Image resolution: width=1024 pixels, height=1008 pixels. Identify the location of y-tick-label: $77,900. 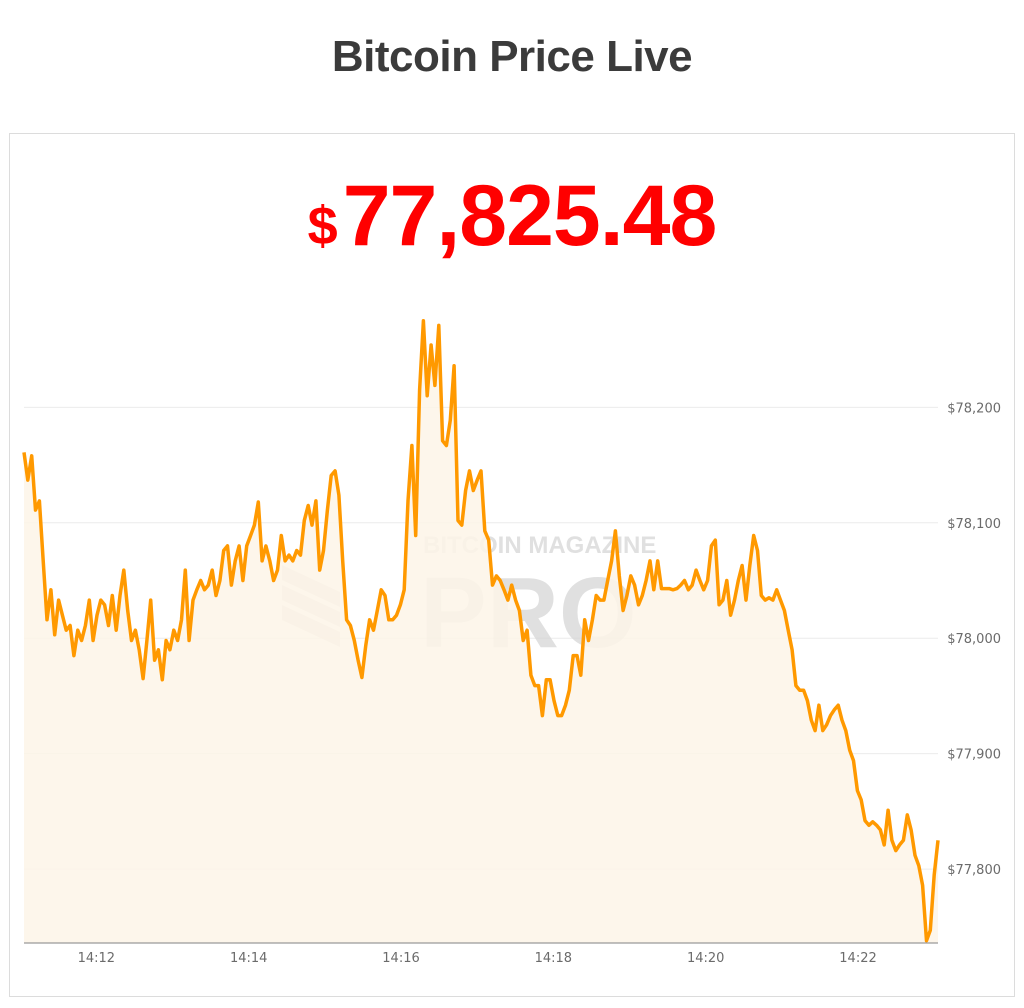
(974, 755).